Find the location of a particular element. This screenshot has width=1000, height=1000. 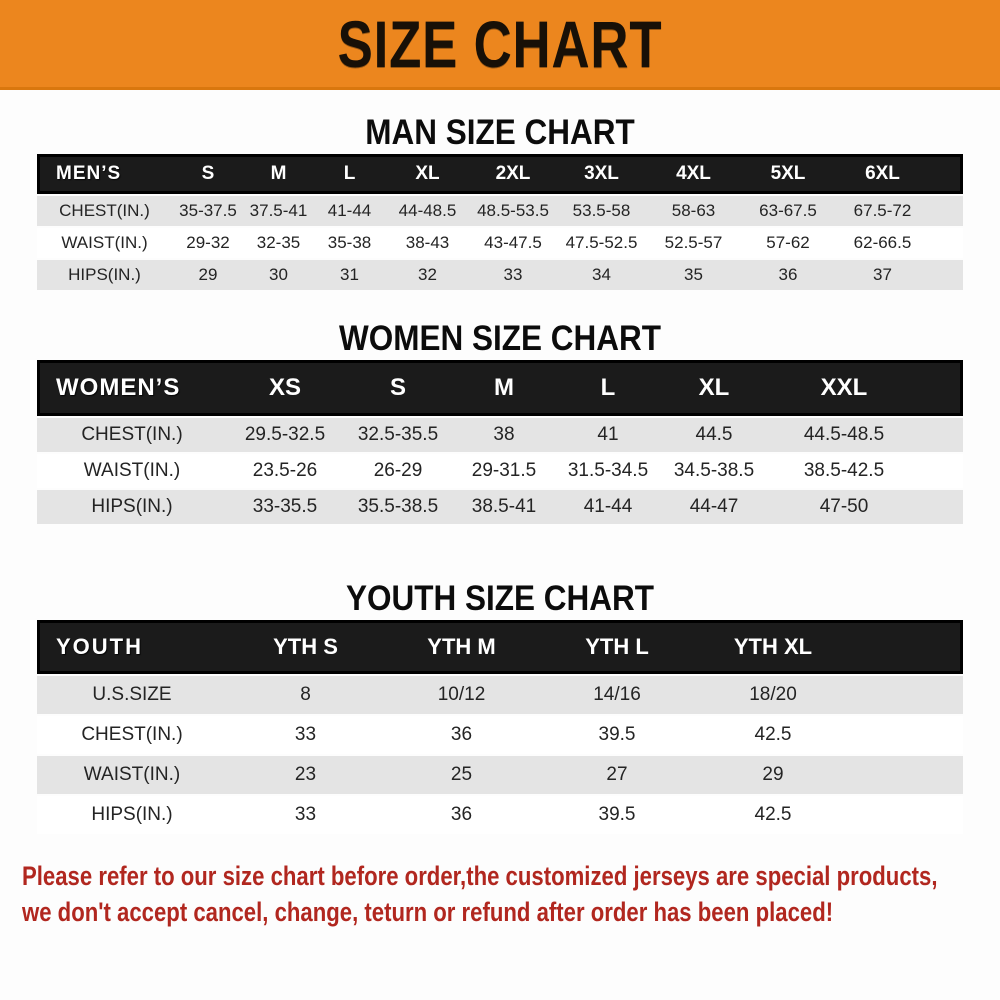

size-cell: 52.5-57 is located at coordinates (693, 243).